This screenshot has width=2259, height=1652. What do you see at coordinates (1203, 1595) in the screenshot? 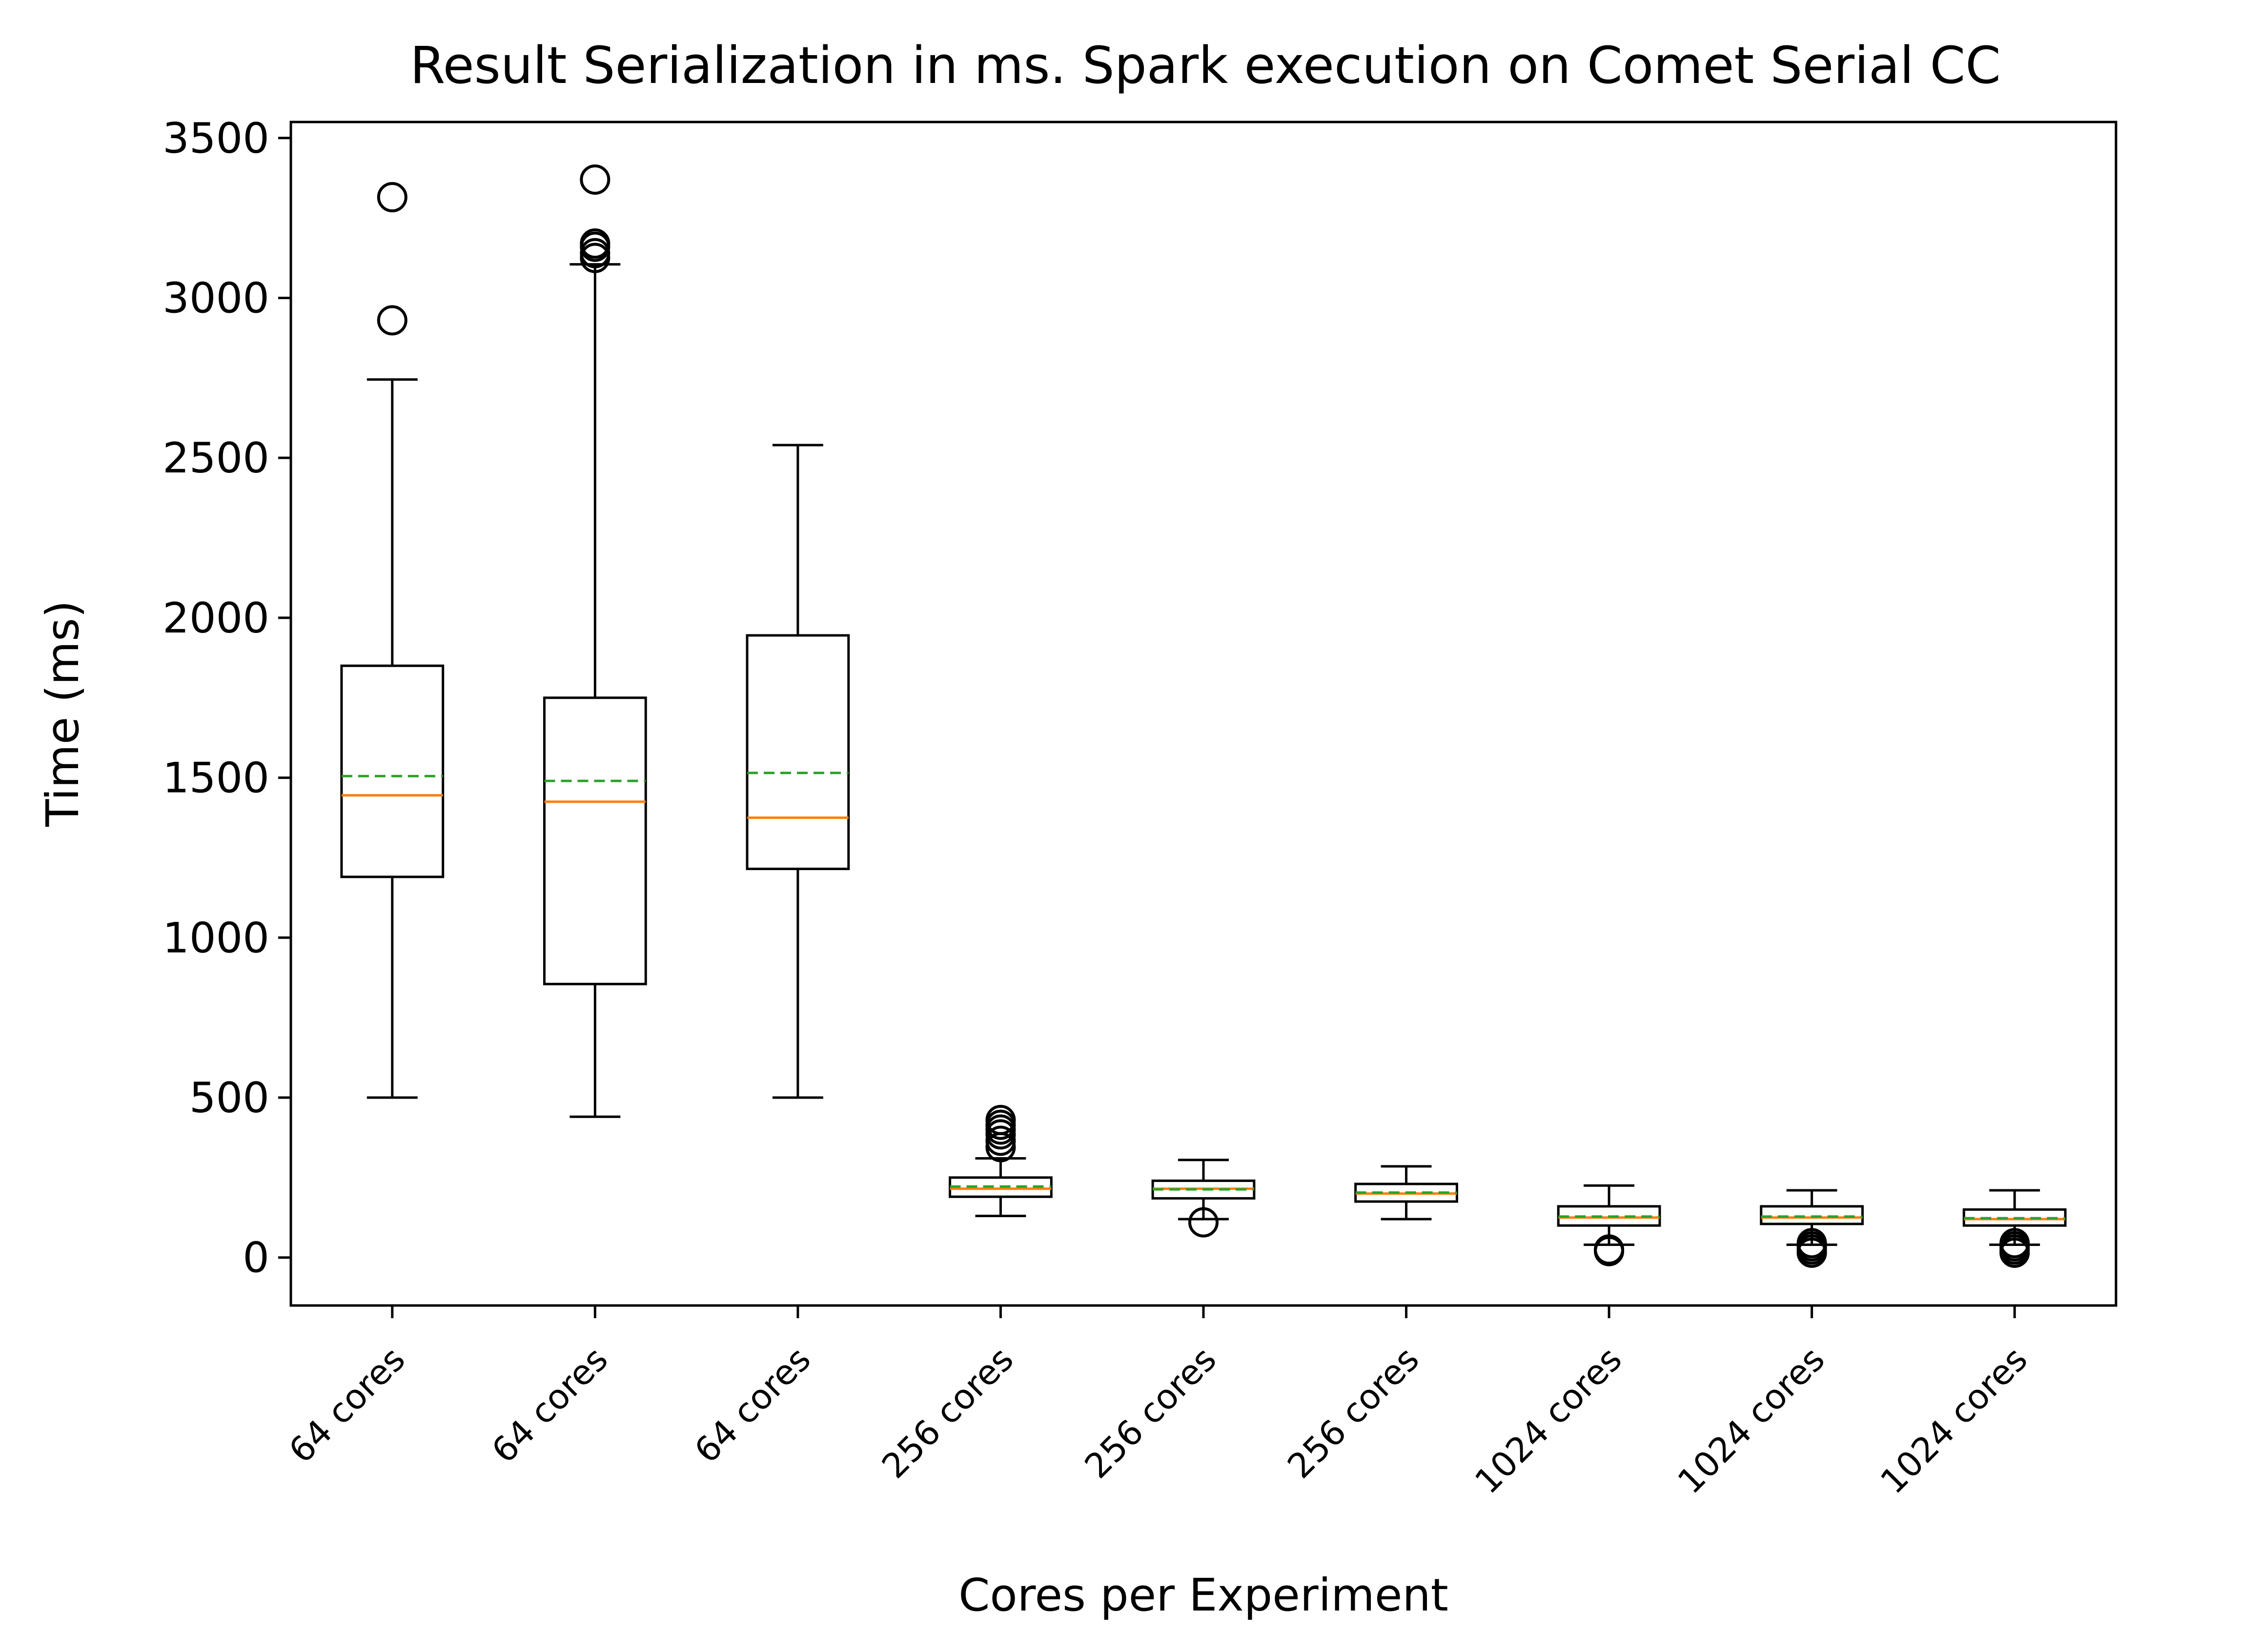
I see `x-axis-label: Cores per Experiment` at bounding box center [1203, 1595].